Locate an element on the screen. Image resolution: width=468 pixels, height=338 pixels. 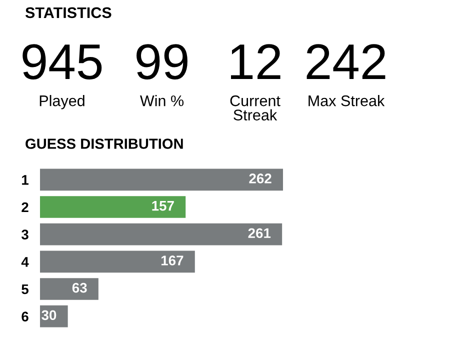
text: STATISTICS is located at coordinates (68, 12).